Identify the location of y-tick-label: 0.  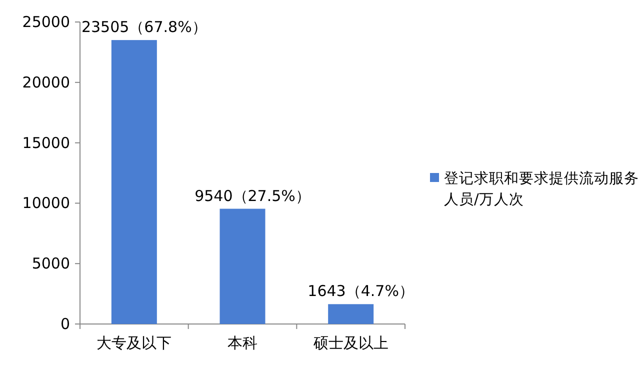
(65, 324).